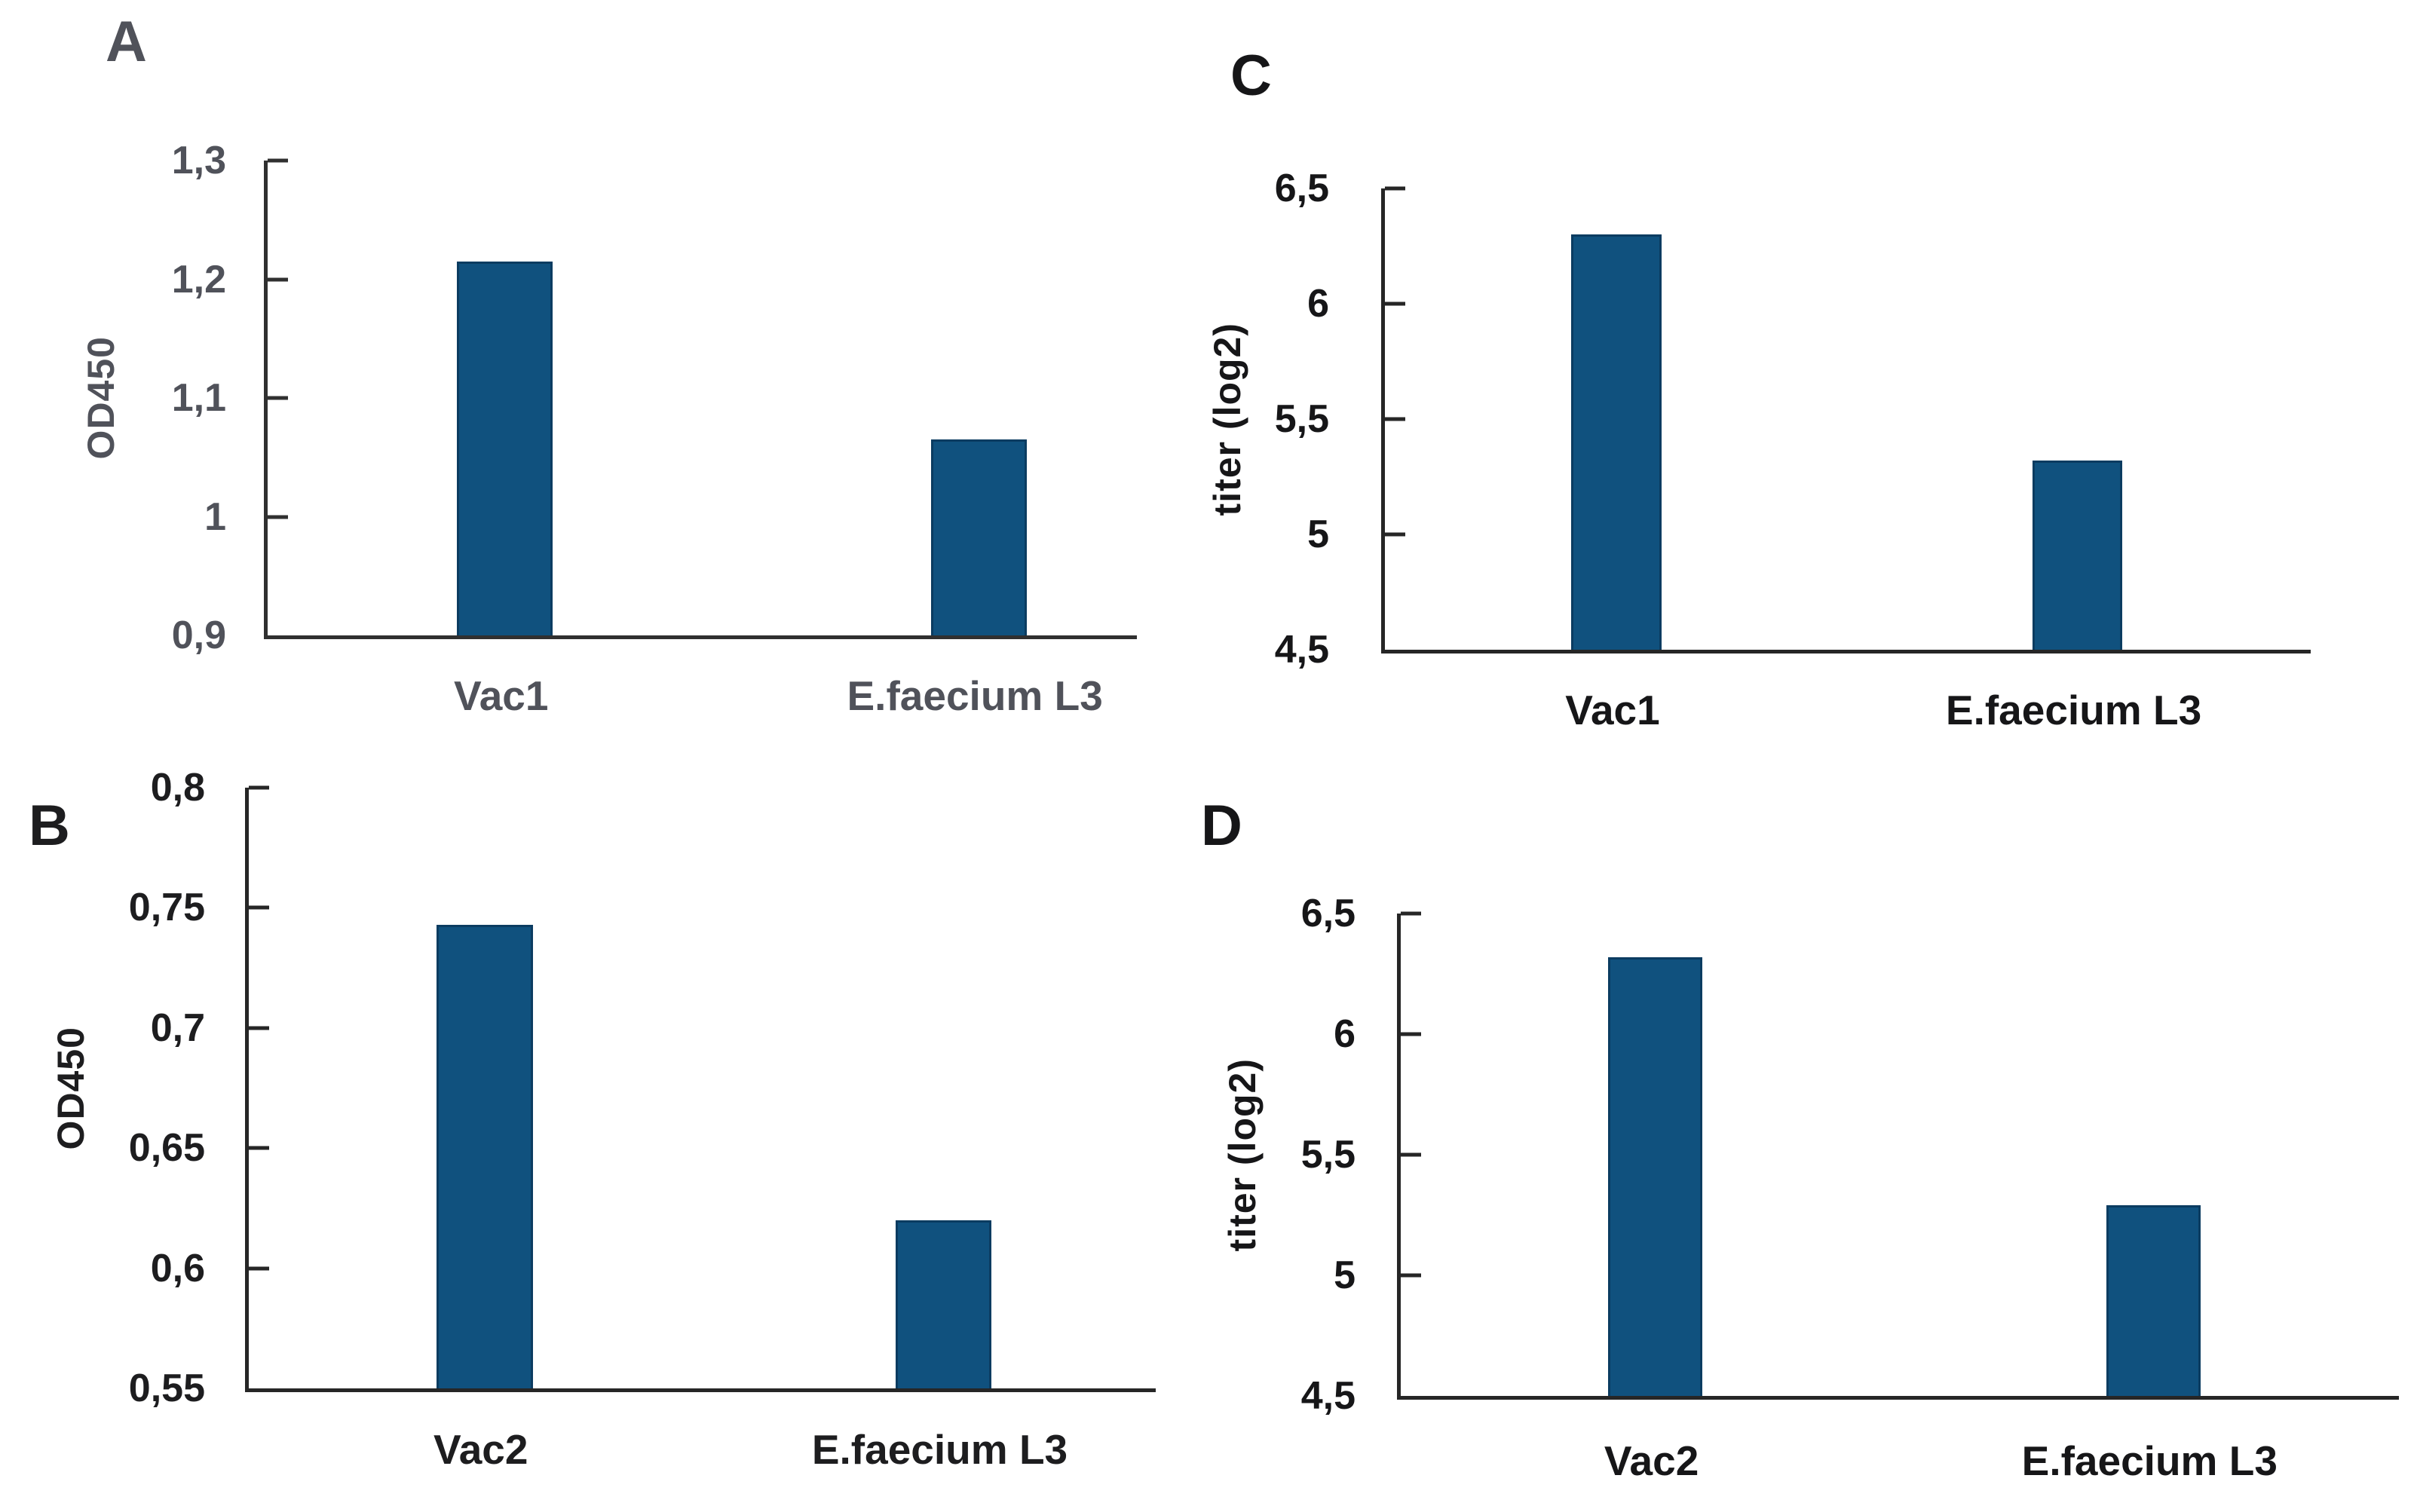  I want to click on panel-C-plot-area, so click(1846, 420).